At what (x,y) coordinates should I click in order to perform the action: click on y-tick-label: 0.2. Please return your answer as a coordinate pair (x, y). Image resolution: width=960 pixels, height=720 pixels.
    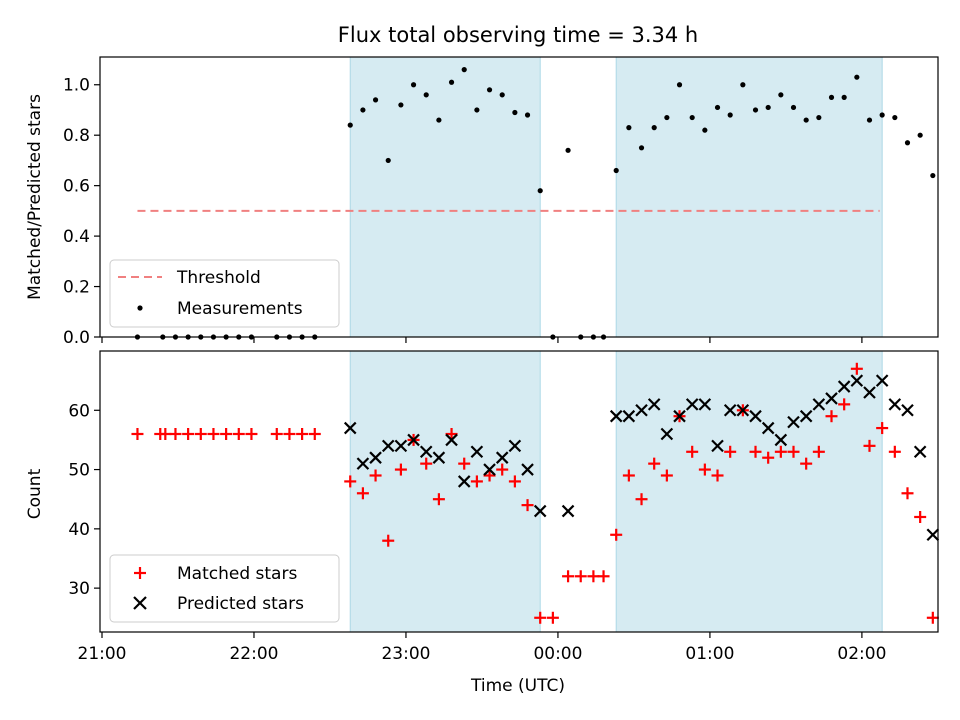
    Looking at the image, I should click on (76, 288).